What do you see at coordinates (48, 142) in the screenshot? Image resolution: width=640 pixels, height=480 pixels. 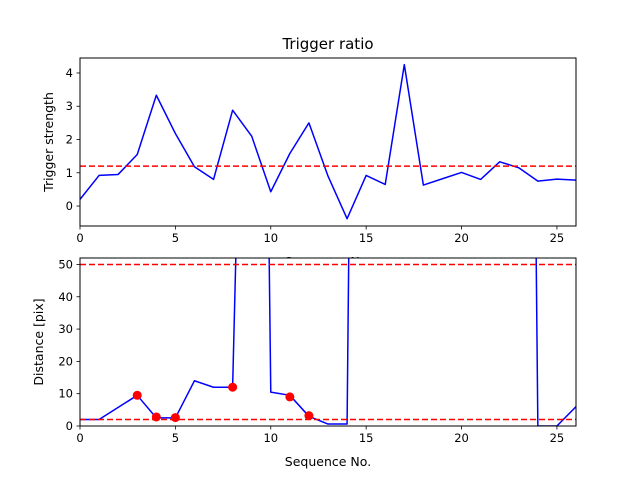 I see `y-axis-label: Trigger strength` at bounding box center [48, 142].